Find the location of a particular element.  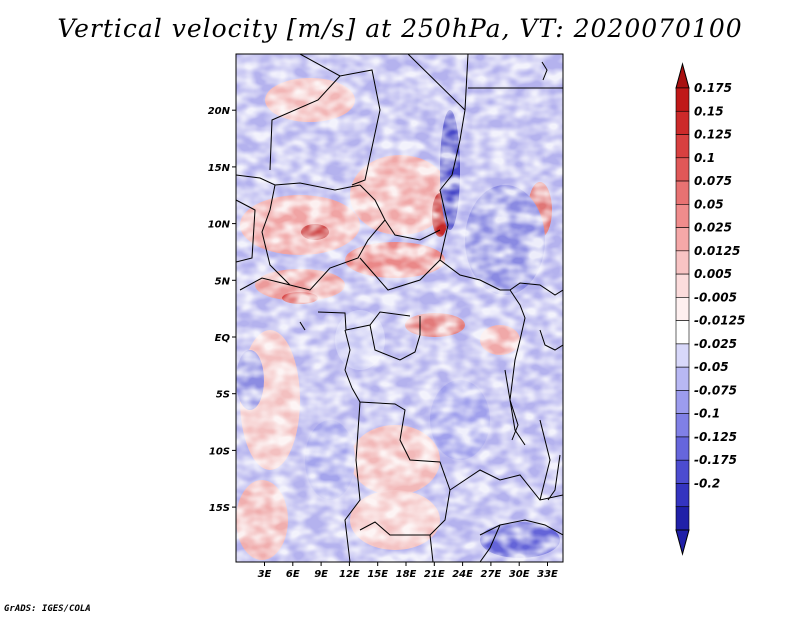

colorbar-label: -0.125 is located at coordinates (715, 437).